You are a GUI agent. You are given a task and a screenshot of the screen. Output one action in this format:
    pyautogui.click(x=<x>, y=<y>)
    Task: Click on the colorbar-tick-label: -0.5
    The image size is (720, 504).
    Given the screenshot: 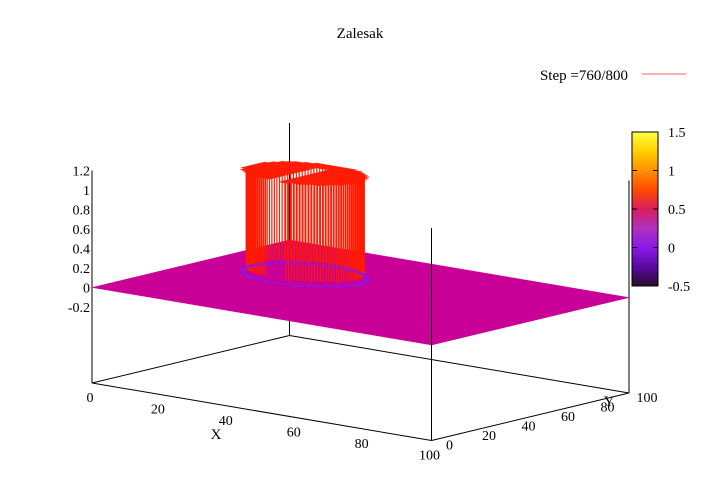 What is the action you would take?
    pyautogui.click(x=679, y=287)
    